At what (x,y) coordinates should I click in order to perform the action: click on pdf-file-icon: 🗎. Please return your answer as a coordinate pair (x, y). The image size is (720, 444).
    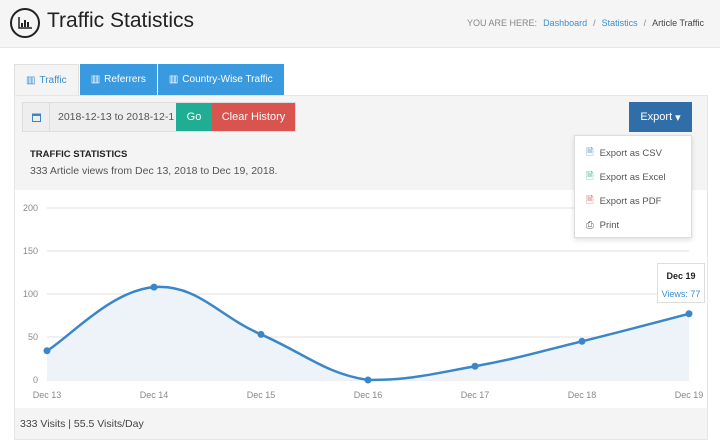
    Looking at the image, I should click on (590, 200).